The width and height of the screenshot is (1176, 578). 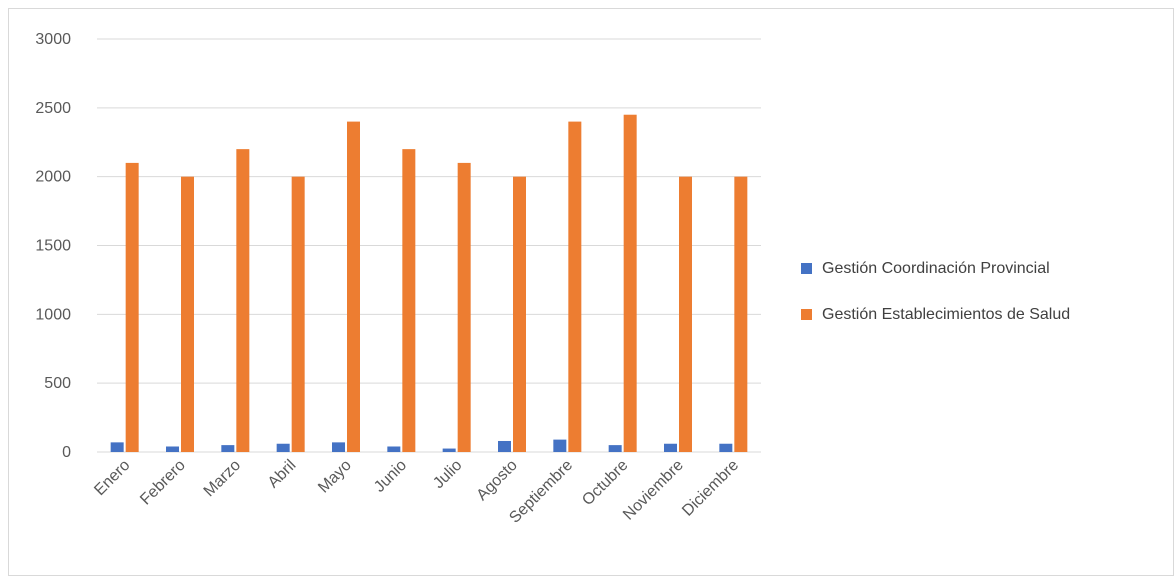 What do you see at coordinates (630, 283) in the screenshot?
I see `bar-establecimientos-octubre` at bounding box center [630, 283].